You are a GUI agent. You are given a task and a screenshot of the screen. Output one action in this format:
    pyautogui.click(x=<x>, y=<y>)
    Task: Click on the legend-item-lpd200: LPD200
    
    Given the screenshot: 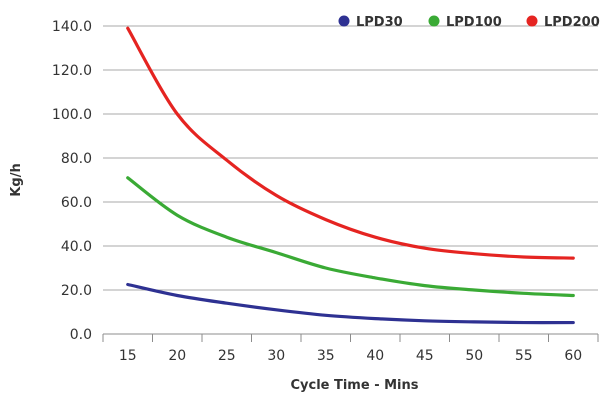 What is the action you would take?
    pyautogui.click(x=563, y=22)
    